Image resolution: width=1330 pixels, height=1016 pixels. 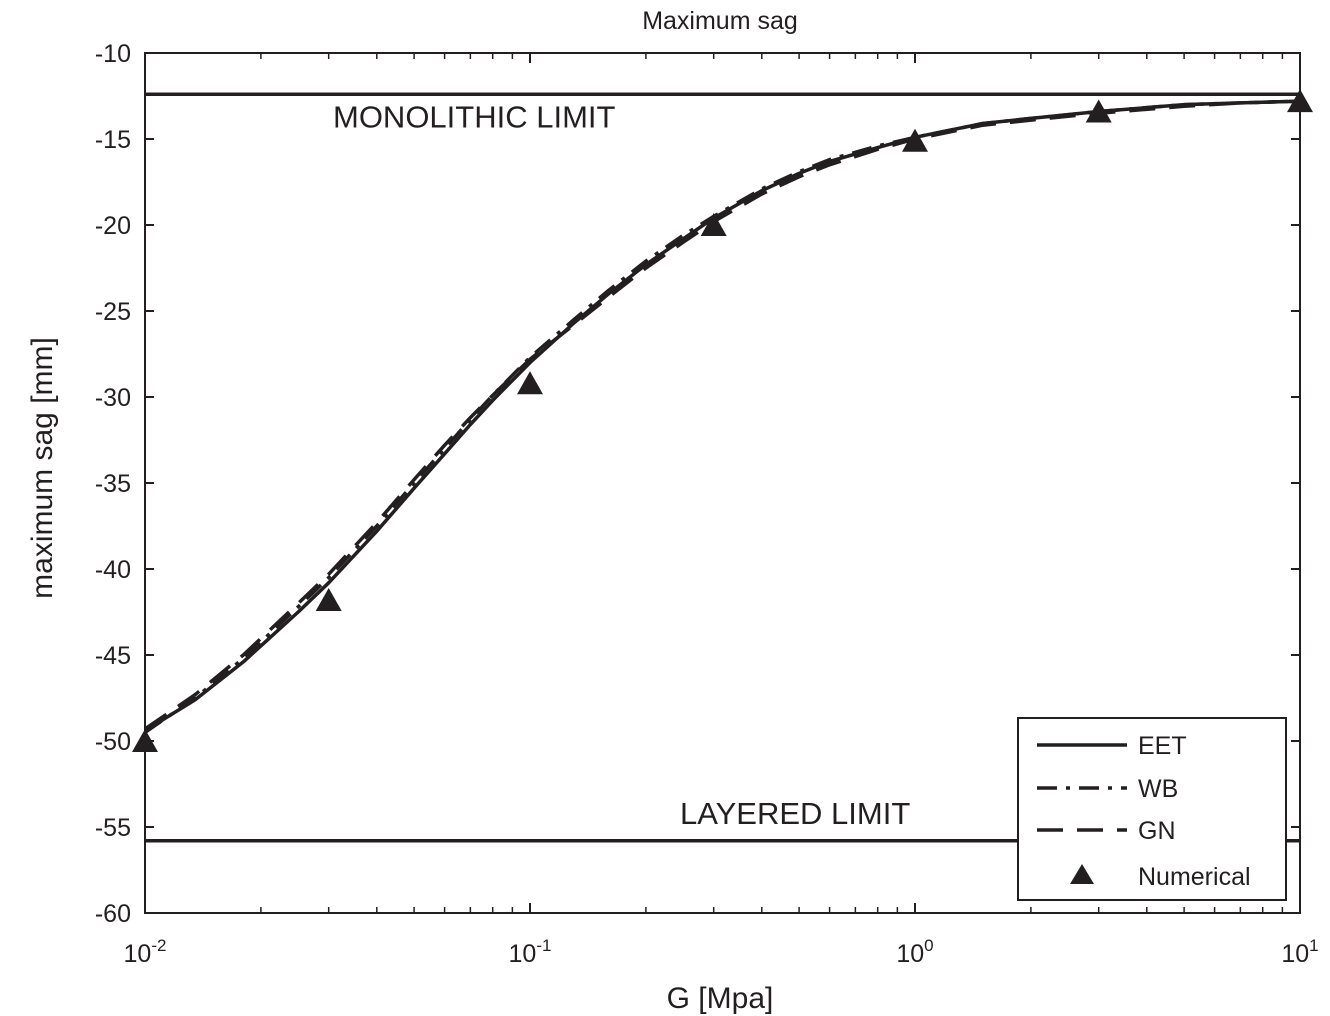 What do you see at coordinates (42, 468) in the screenshot?
I see `y-axis-label: maximum sag [mm]` at bounding box center [42, 468].